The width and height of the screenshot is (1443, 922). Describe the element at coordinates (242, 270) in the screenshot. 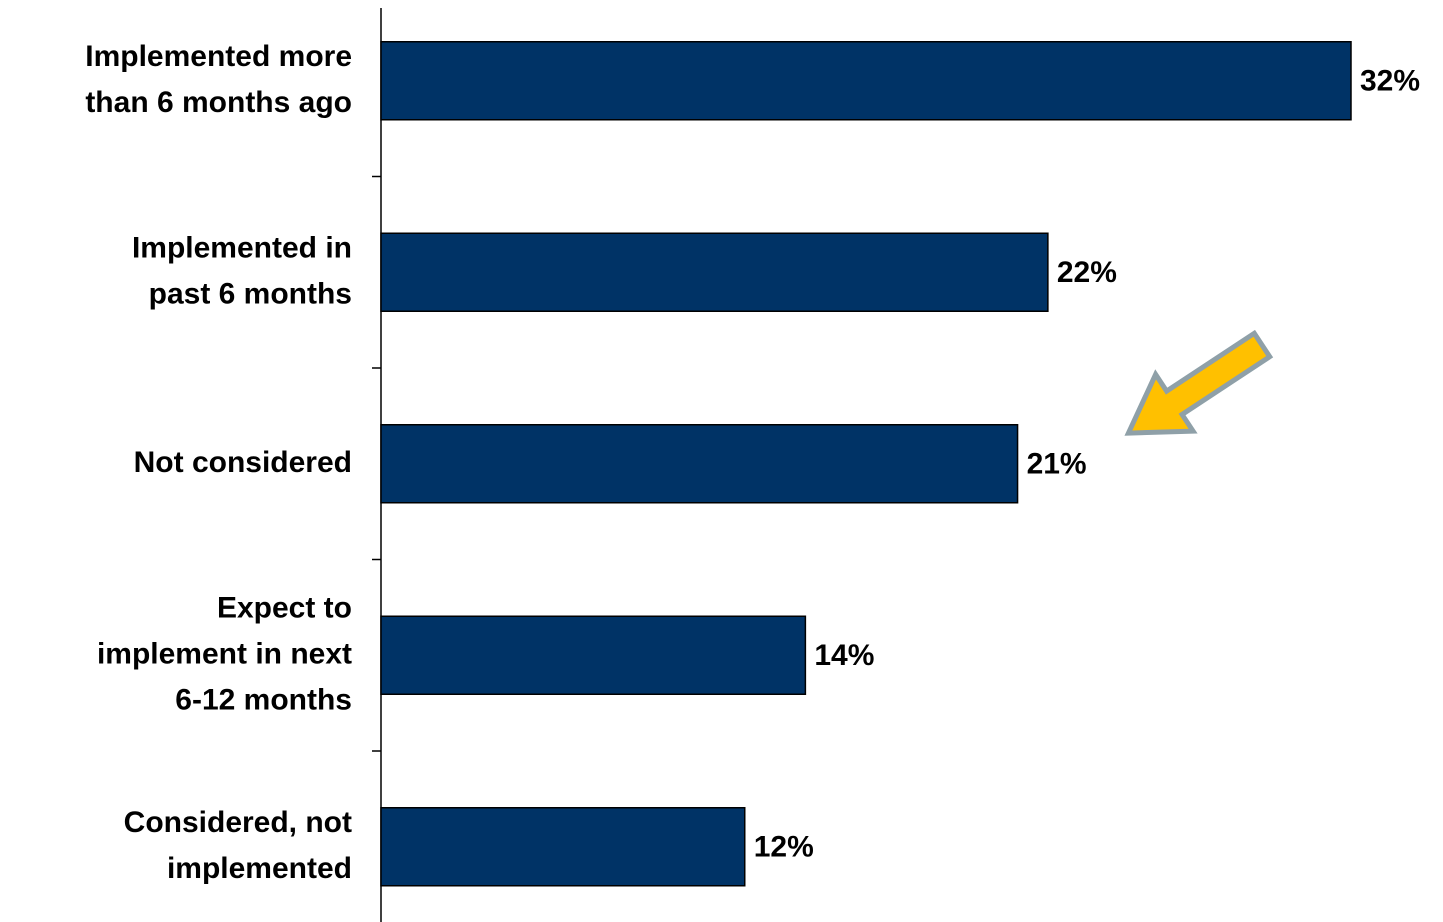

I see `y-tick-label: Implemented in past 6 months` at that location.